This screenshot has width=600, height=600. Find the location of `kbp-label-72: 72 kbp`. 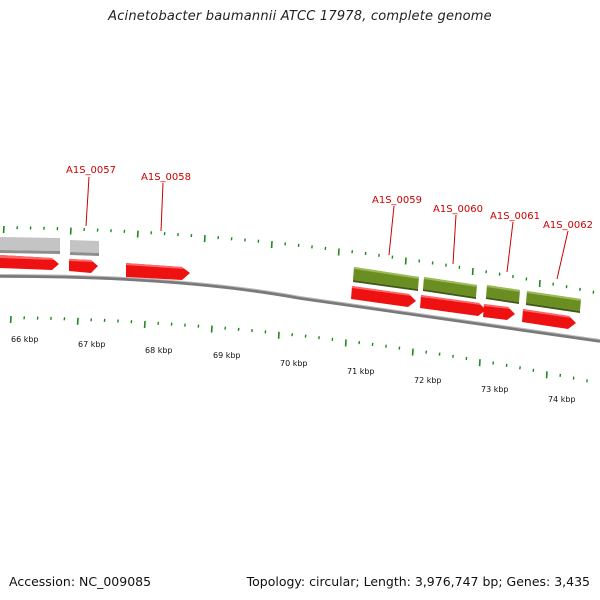

kbp-label-72: 72 kbp is located at coordinates (428, 380).